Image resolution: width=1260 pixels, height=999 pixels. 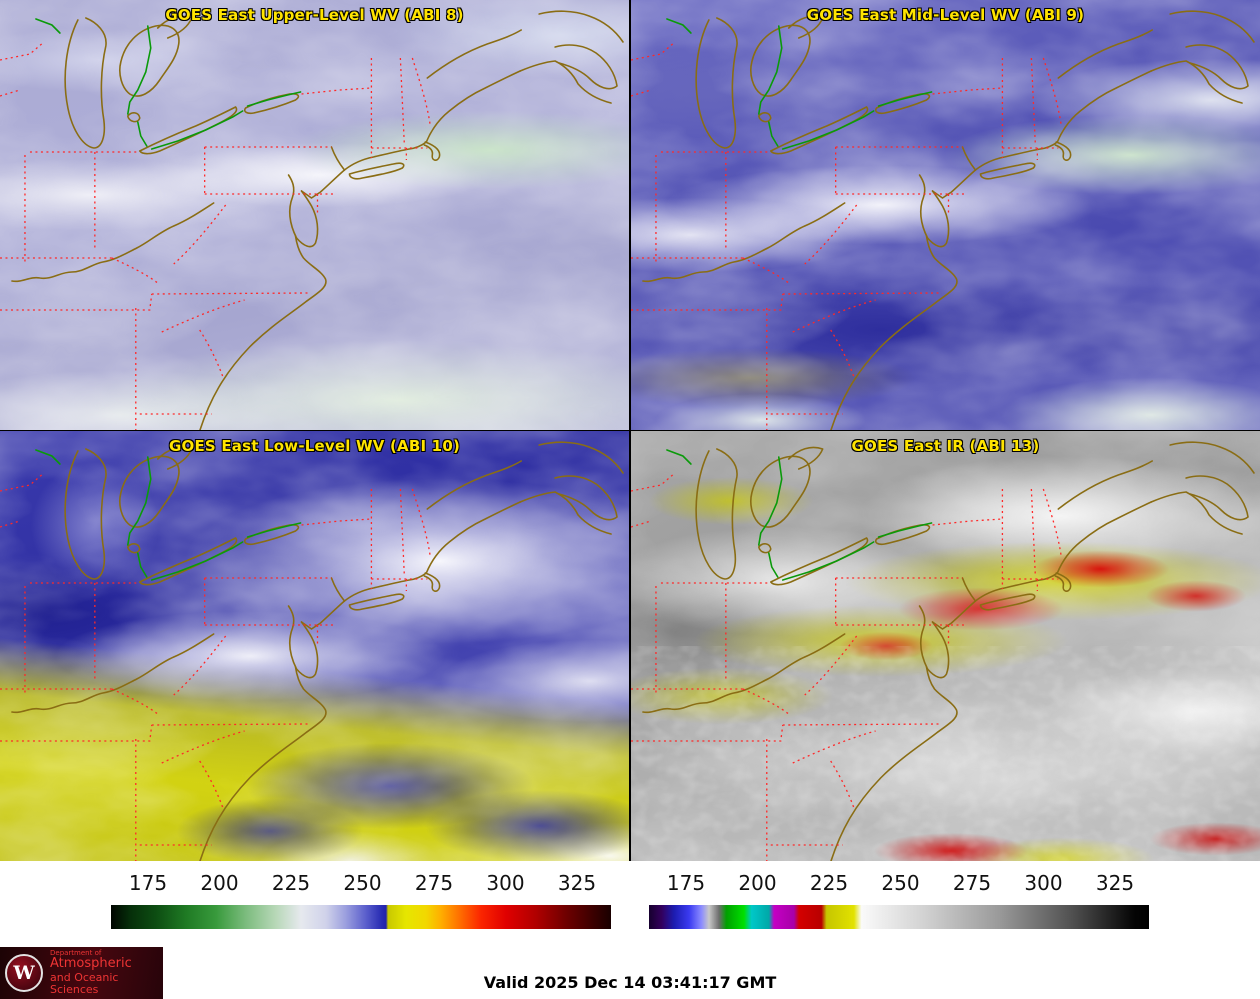 What do you see at coordinates (945, 753) in the screenshot?
I see `cumulus-texture` at bounding box center [945, 753].